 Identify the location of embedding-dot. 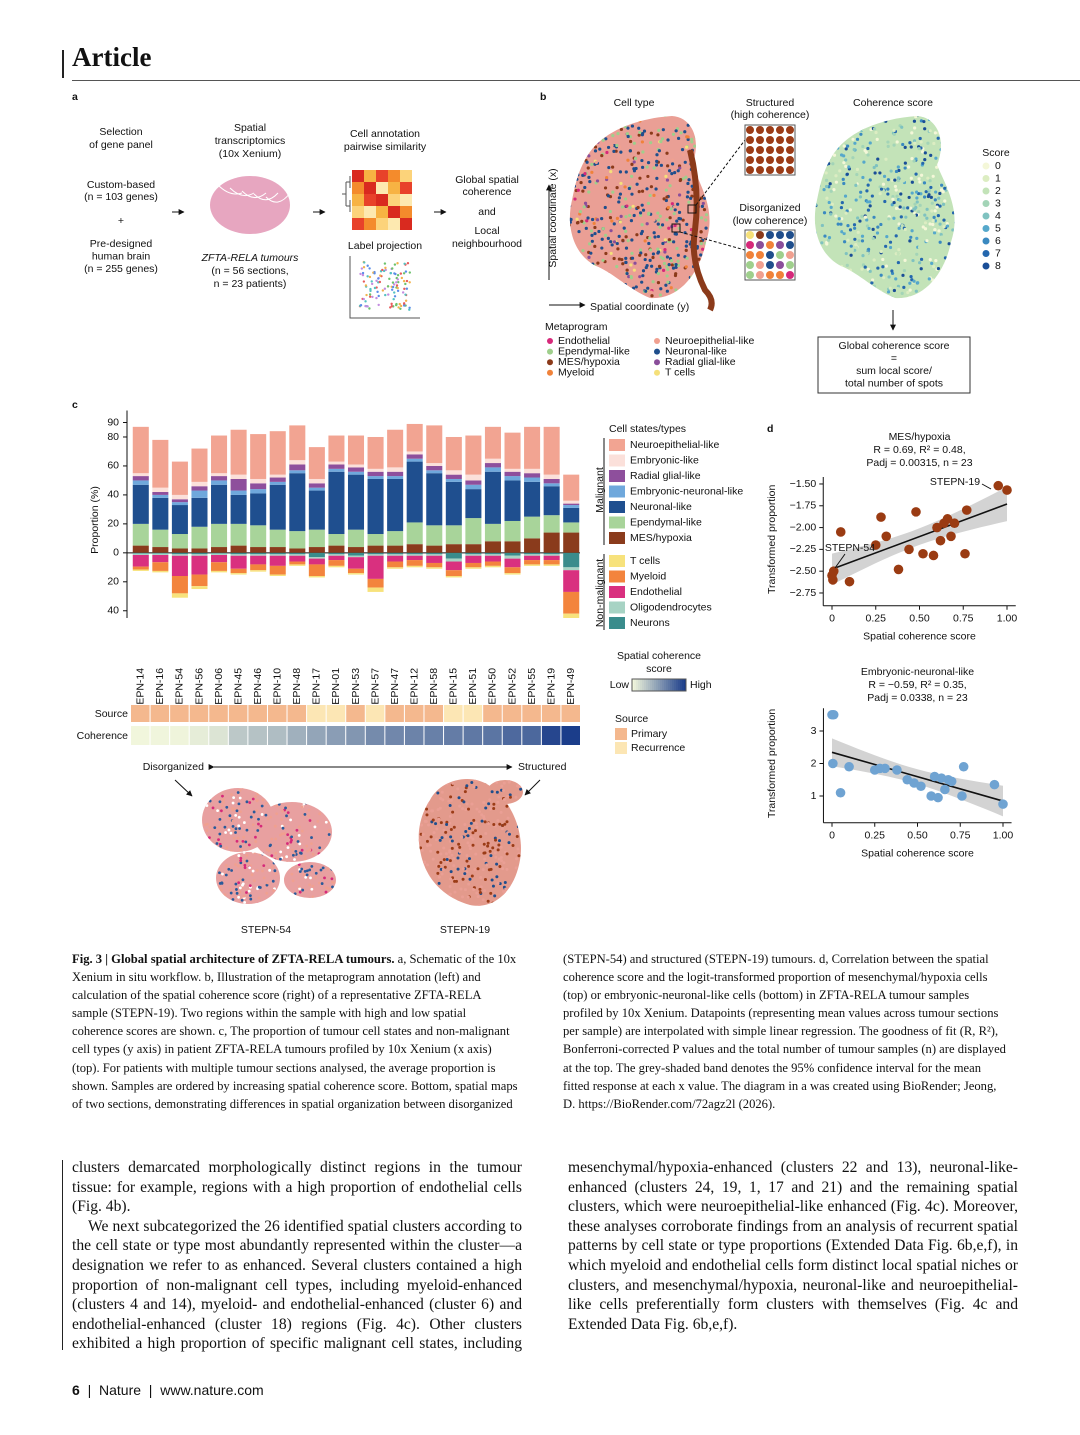
(408, 263).